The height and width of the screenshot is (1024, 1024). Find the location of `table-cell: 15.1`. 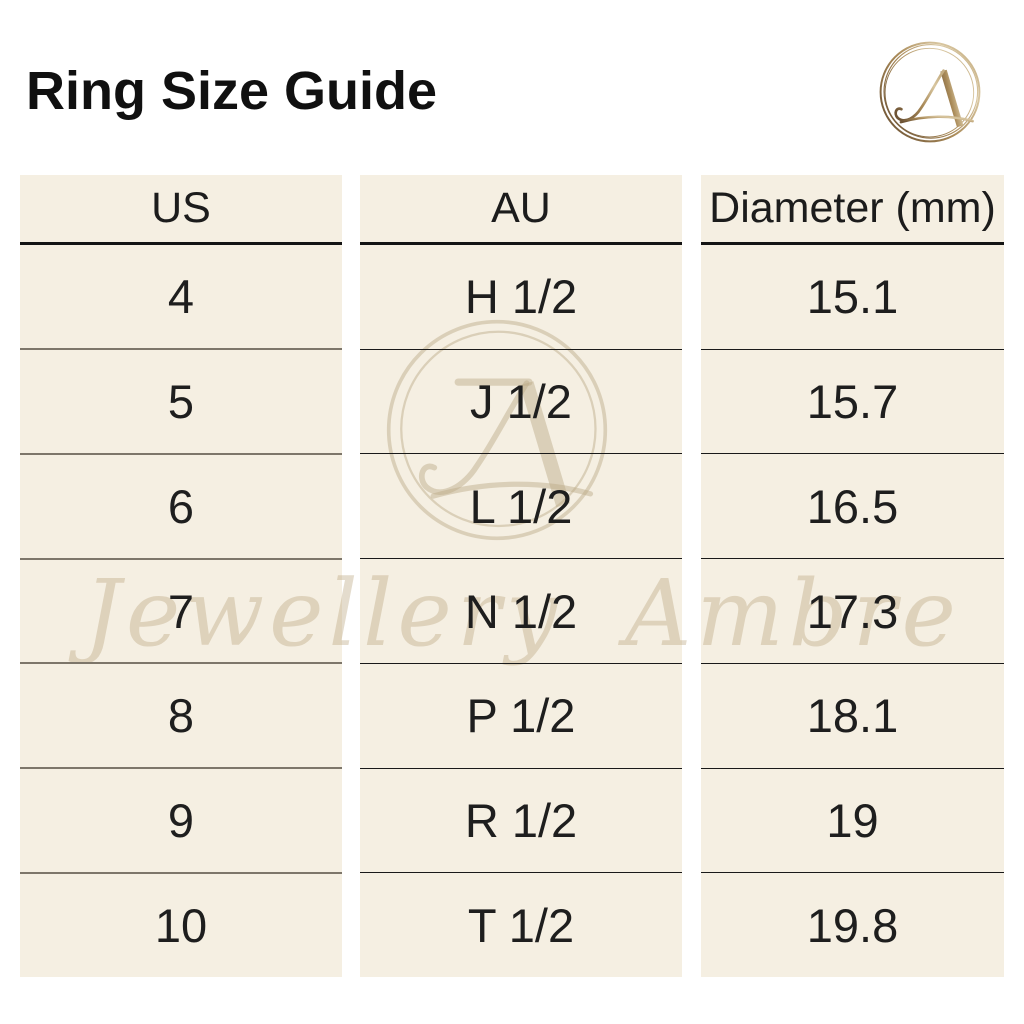

table-cell: 15.1 is located at coordinates (852, 297).